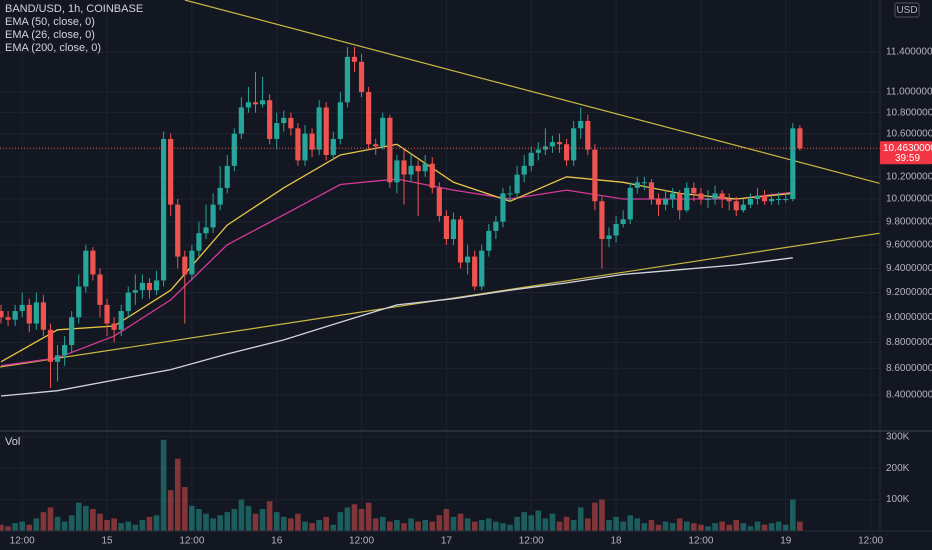 The width and height of the screenshot is (932, 550). Describe the element at coordinates (898, 499) in the screenshot. I see `volume-tick-label: 100K` at that location.